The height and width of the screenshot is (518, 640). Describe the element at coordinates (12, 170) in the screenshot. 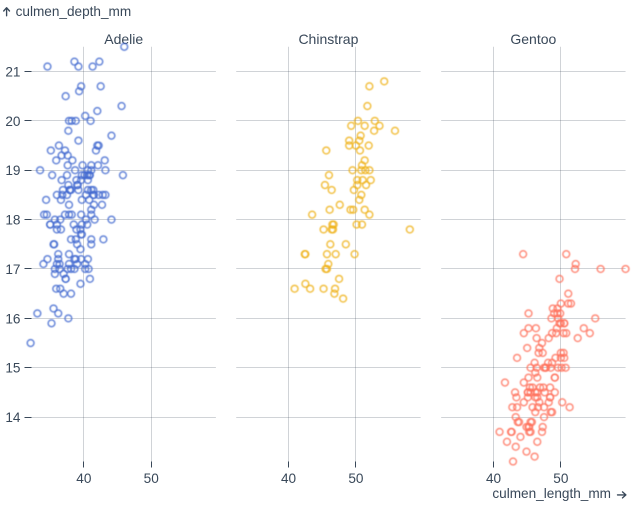

I see `svg-text: 19` at that location.